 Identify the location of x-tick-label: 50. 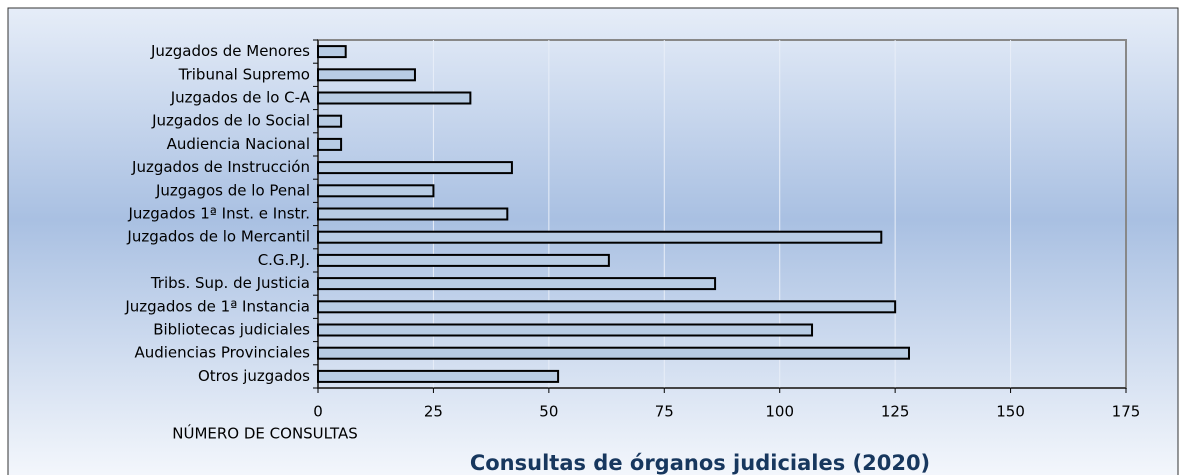
(548, 412).